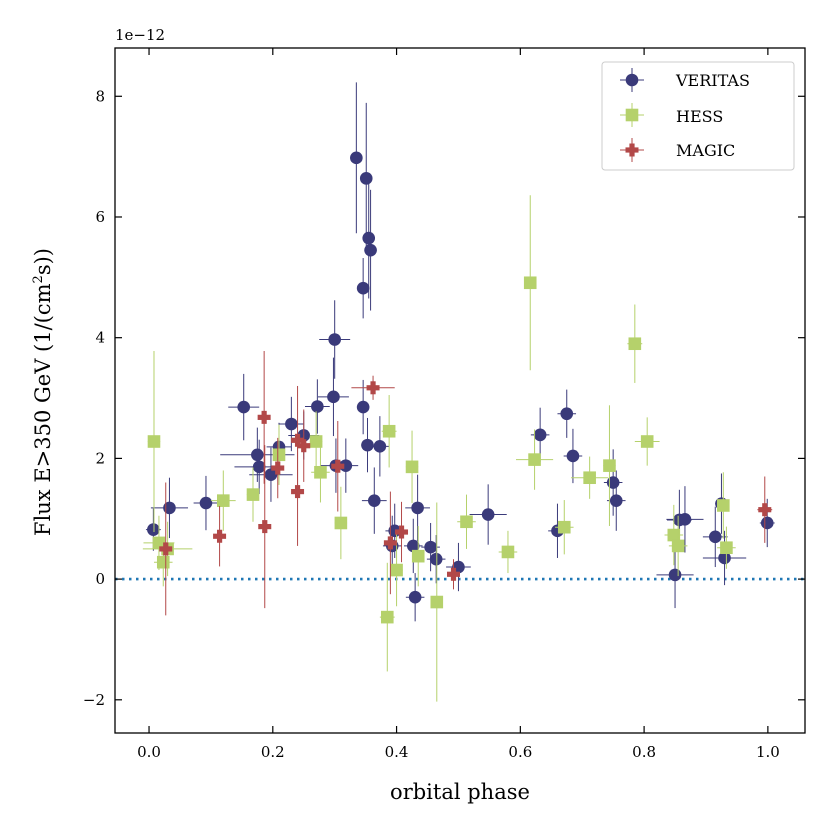 The image size is (830, 830). Describe the element at coordinates (712, 80) in the screenshot. I see `legend-label-veritas: VERITAS` at that location.